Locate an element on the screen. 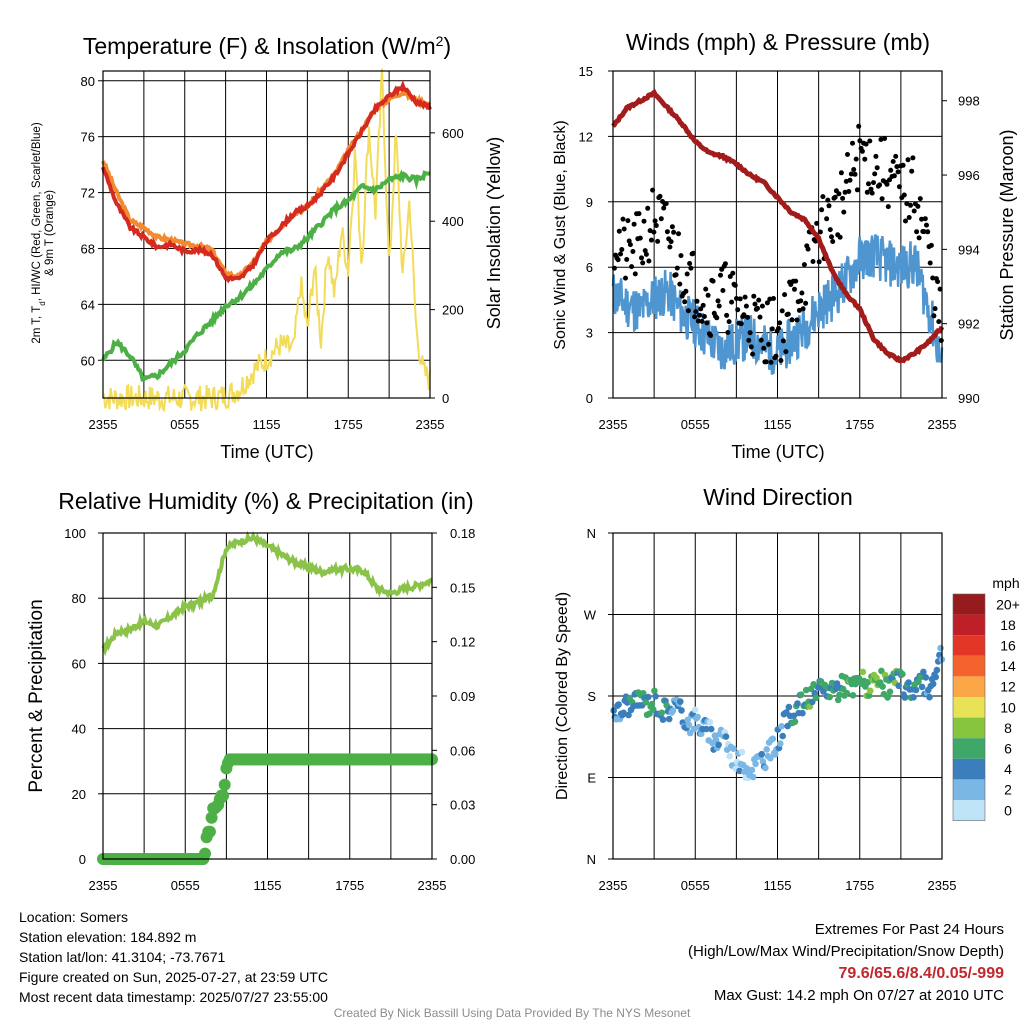 Image resolution: width=1024 pixels, height=1024 pixels. legend-label: 16 is located at coordinates (1008, 646).